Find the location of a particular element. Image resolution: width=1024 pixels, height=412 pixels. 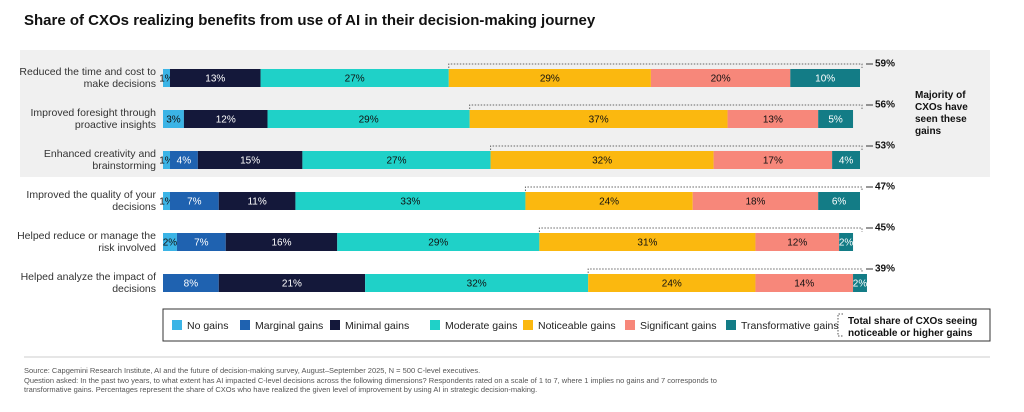

value-label: 14% is located at coordinates (804, 284).